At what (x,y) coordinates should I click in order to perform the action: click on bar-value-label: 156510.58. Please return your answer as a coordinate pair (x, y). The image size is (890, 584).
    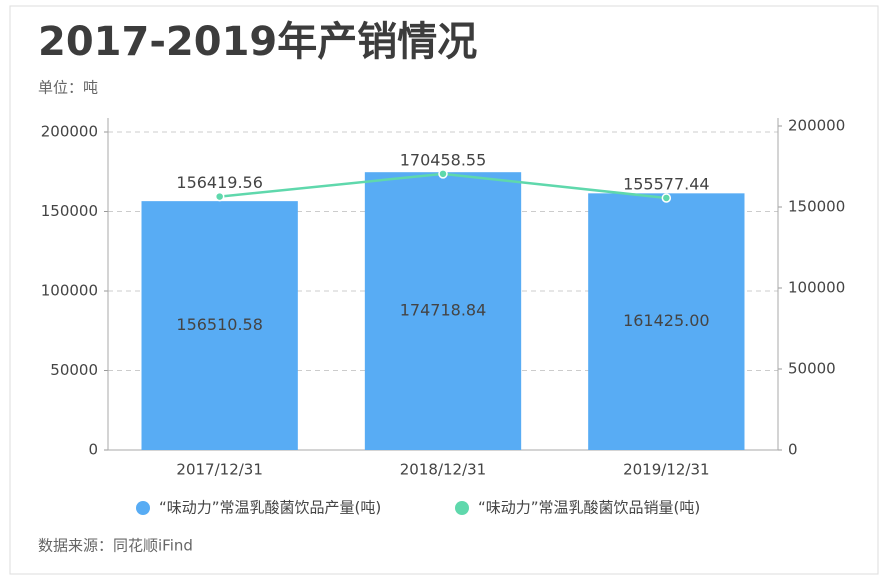
    Looking at the image, I should click on (219, 324).